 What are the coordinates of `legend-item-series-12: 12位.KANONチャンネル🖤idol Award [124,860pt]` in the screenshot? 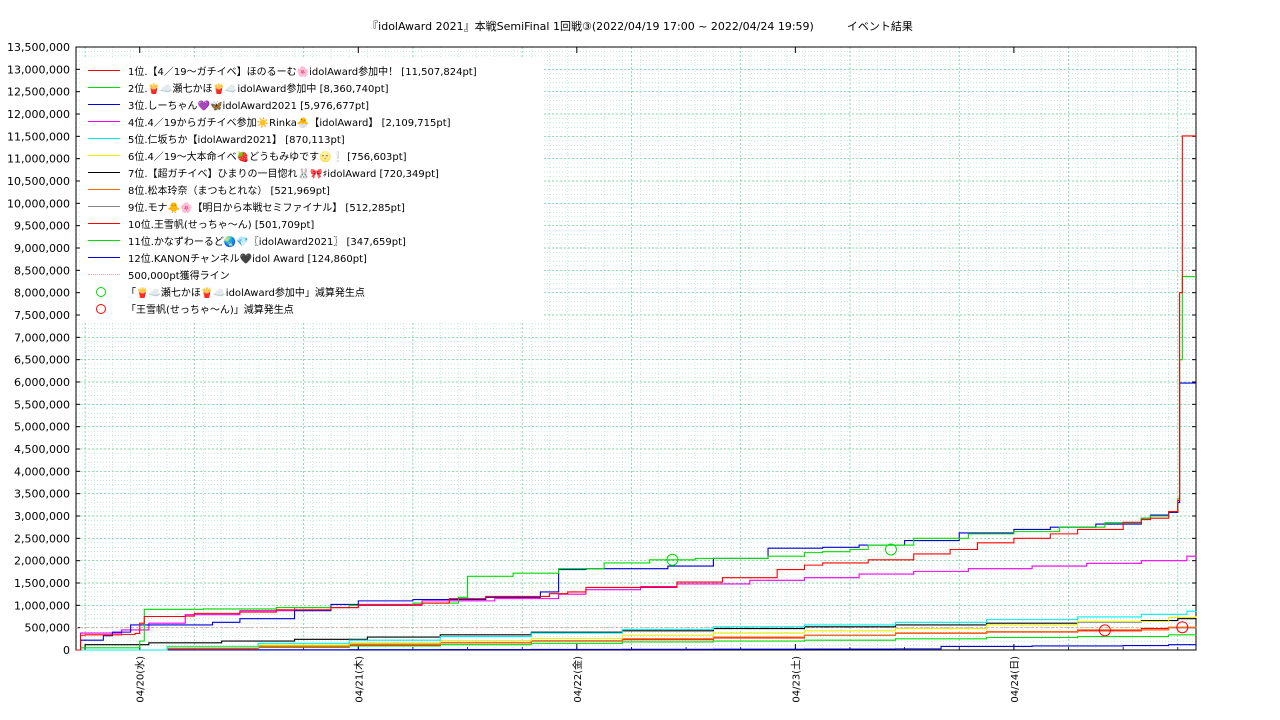 It's located at (223, 257).